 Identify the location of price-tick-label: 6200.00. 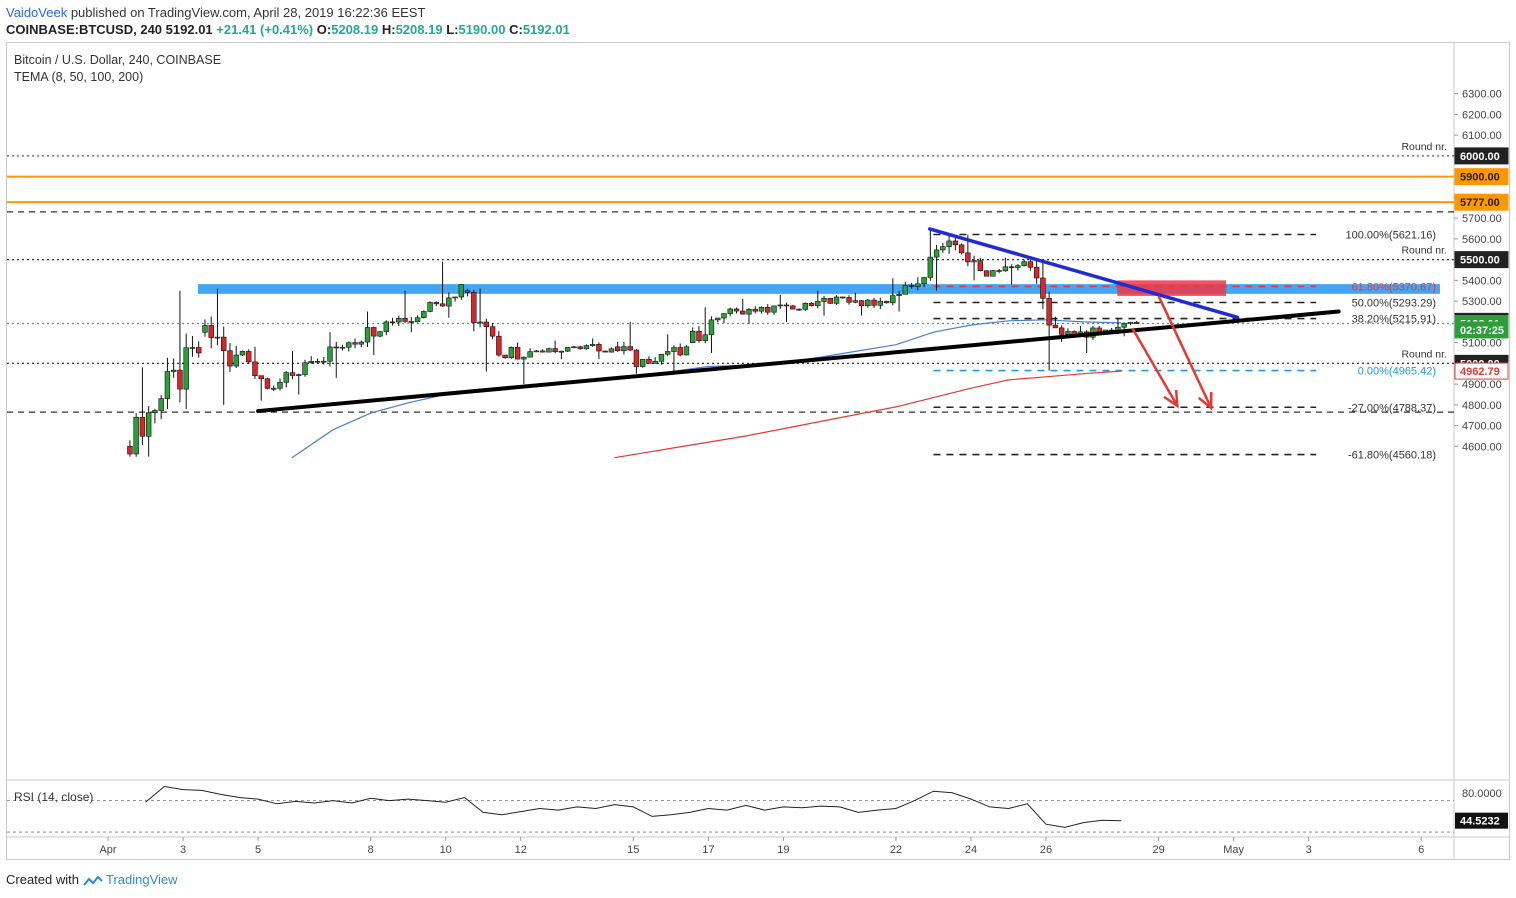
(1482, 115).